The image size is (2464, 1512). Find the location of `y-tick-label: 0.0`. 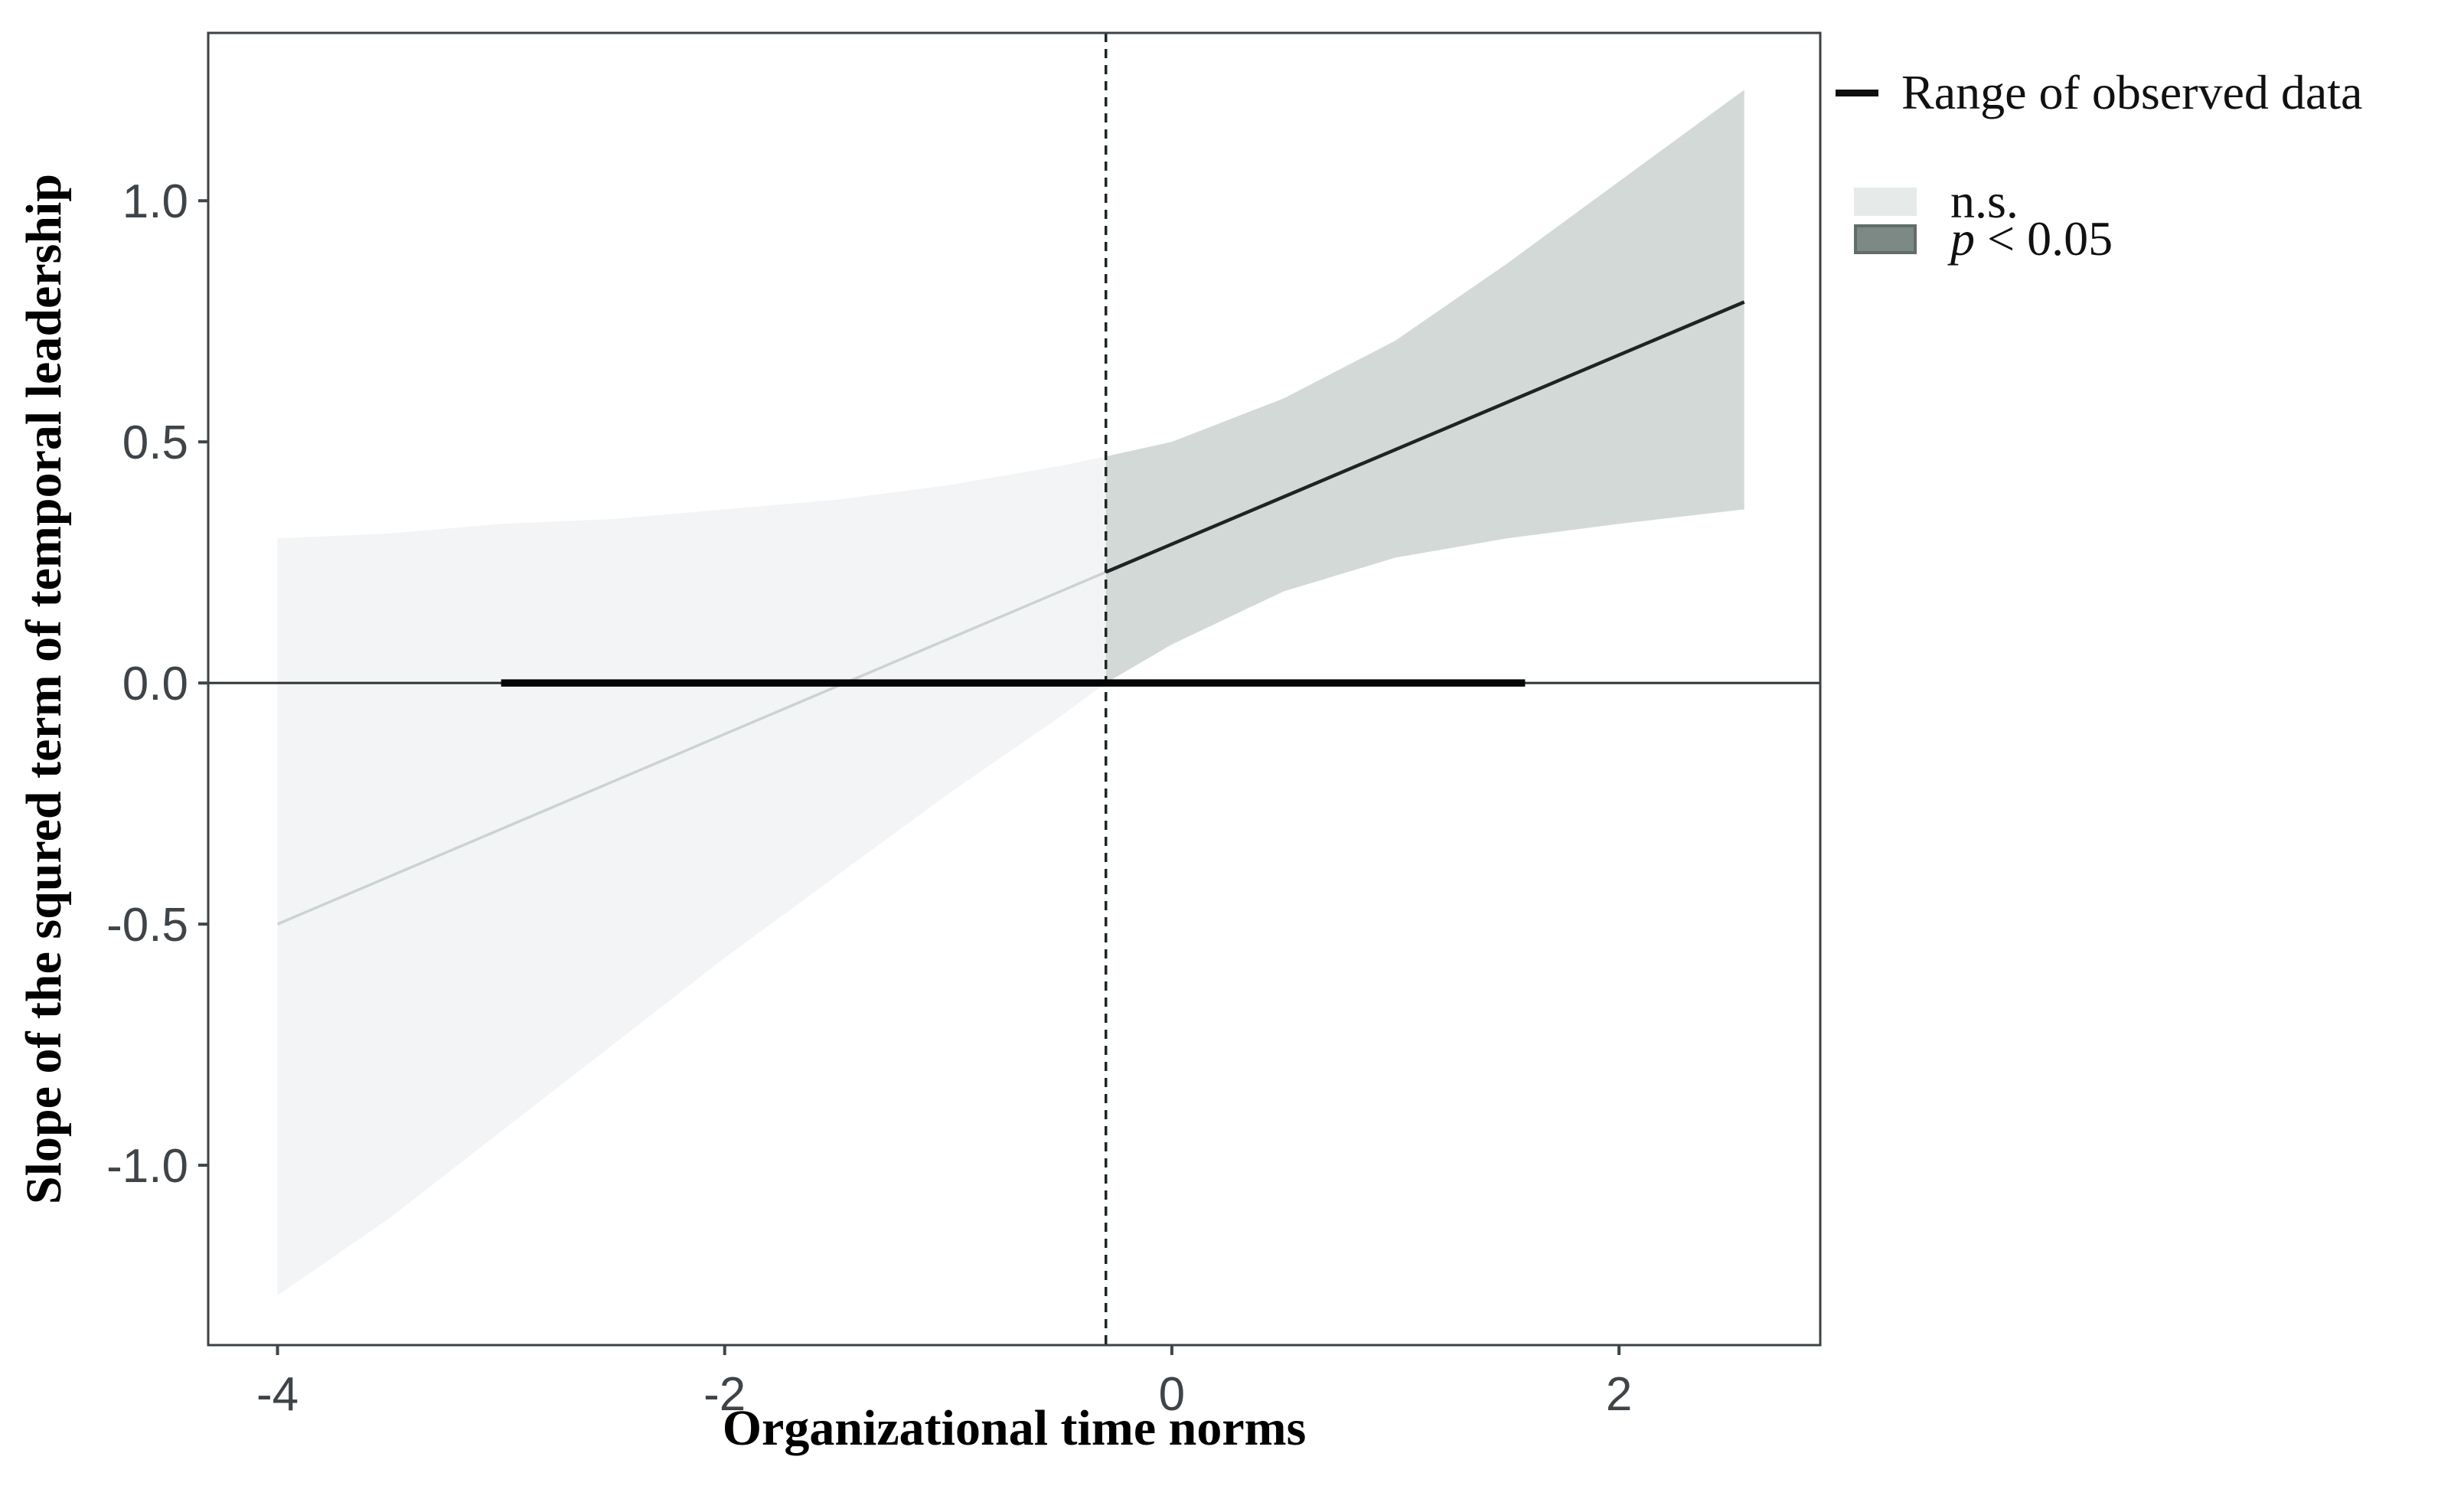

y-tick-label: 0.0 is located at coordinates (155, 684).